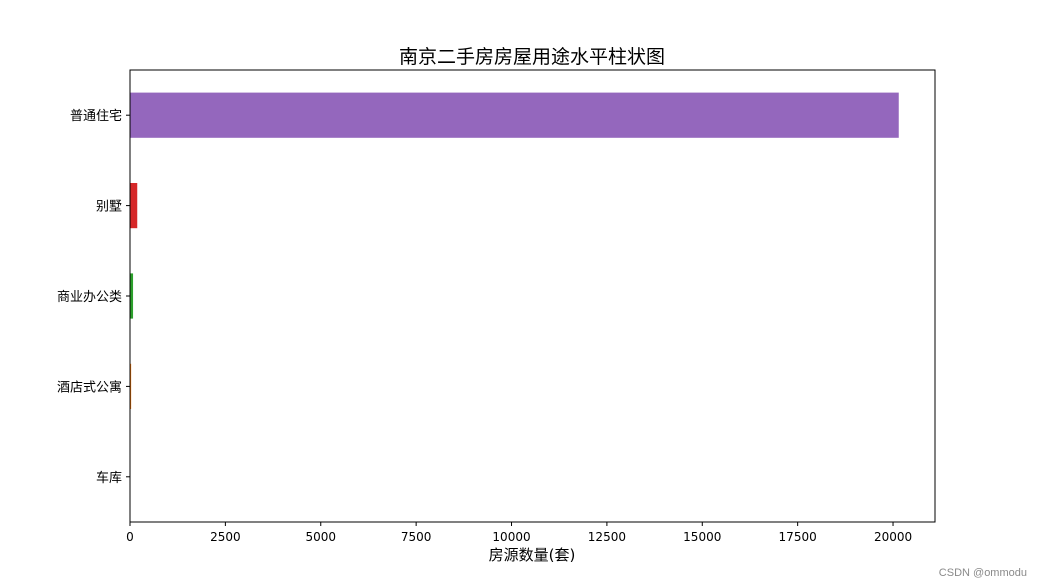 This screenshot has width=1039, height=587. Describe the element at coordinates (982, 573) in the screenshot. I see `watermark-text: CSDN @ommodu` at that location.